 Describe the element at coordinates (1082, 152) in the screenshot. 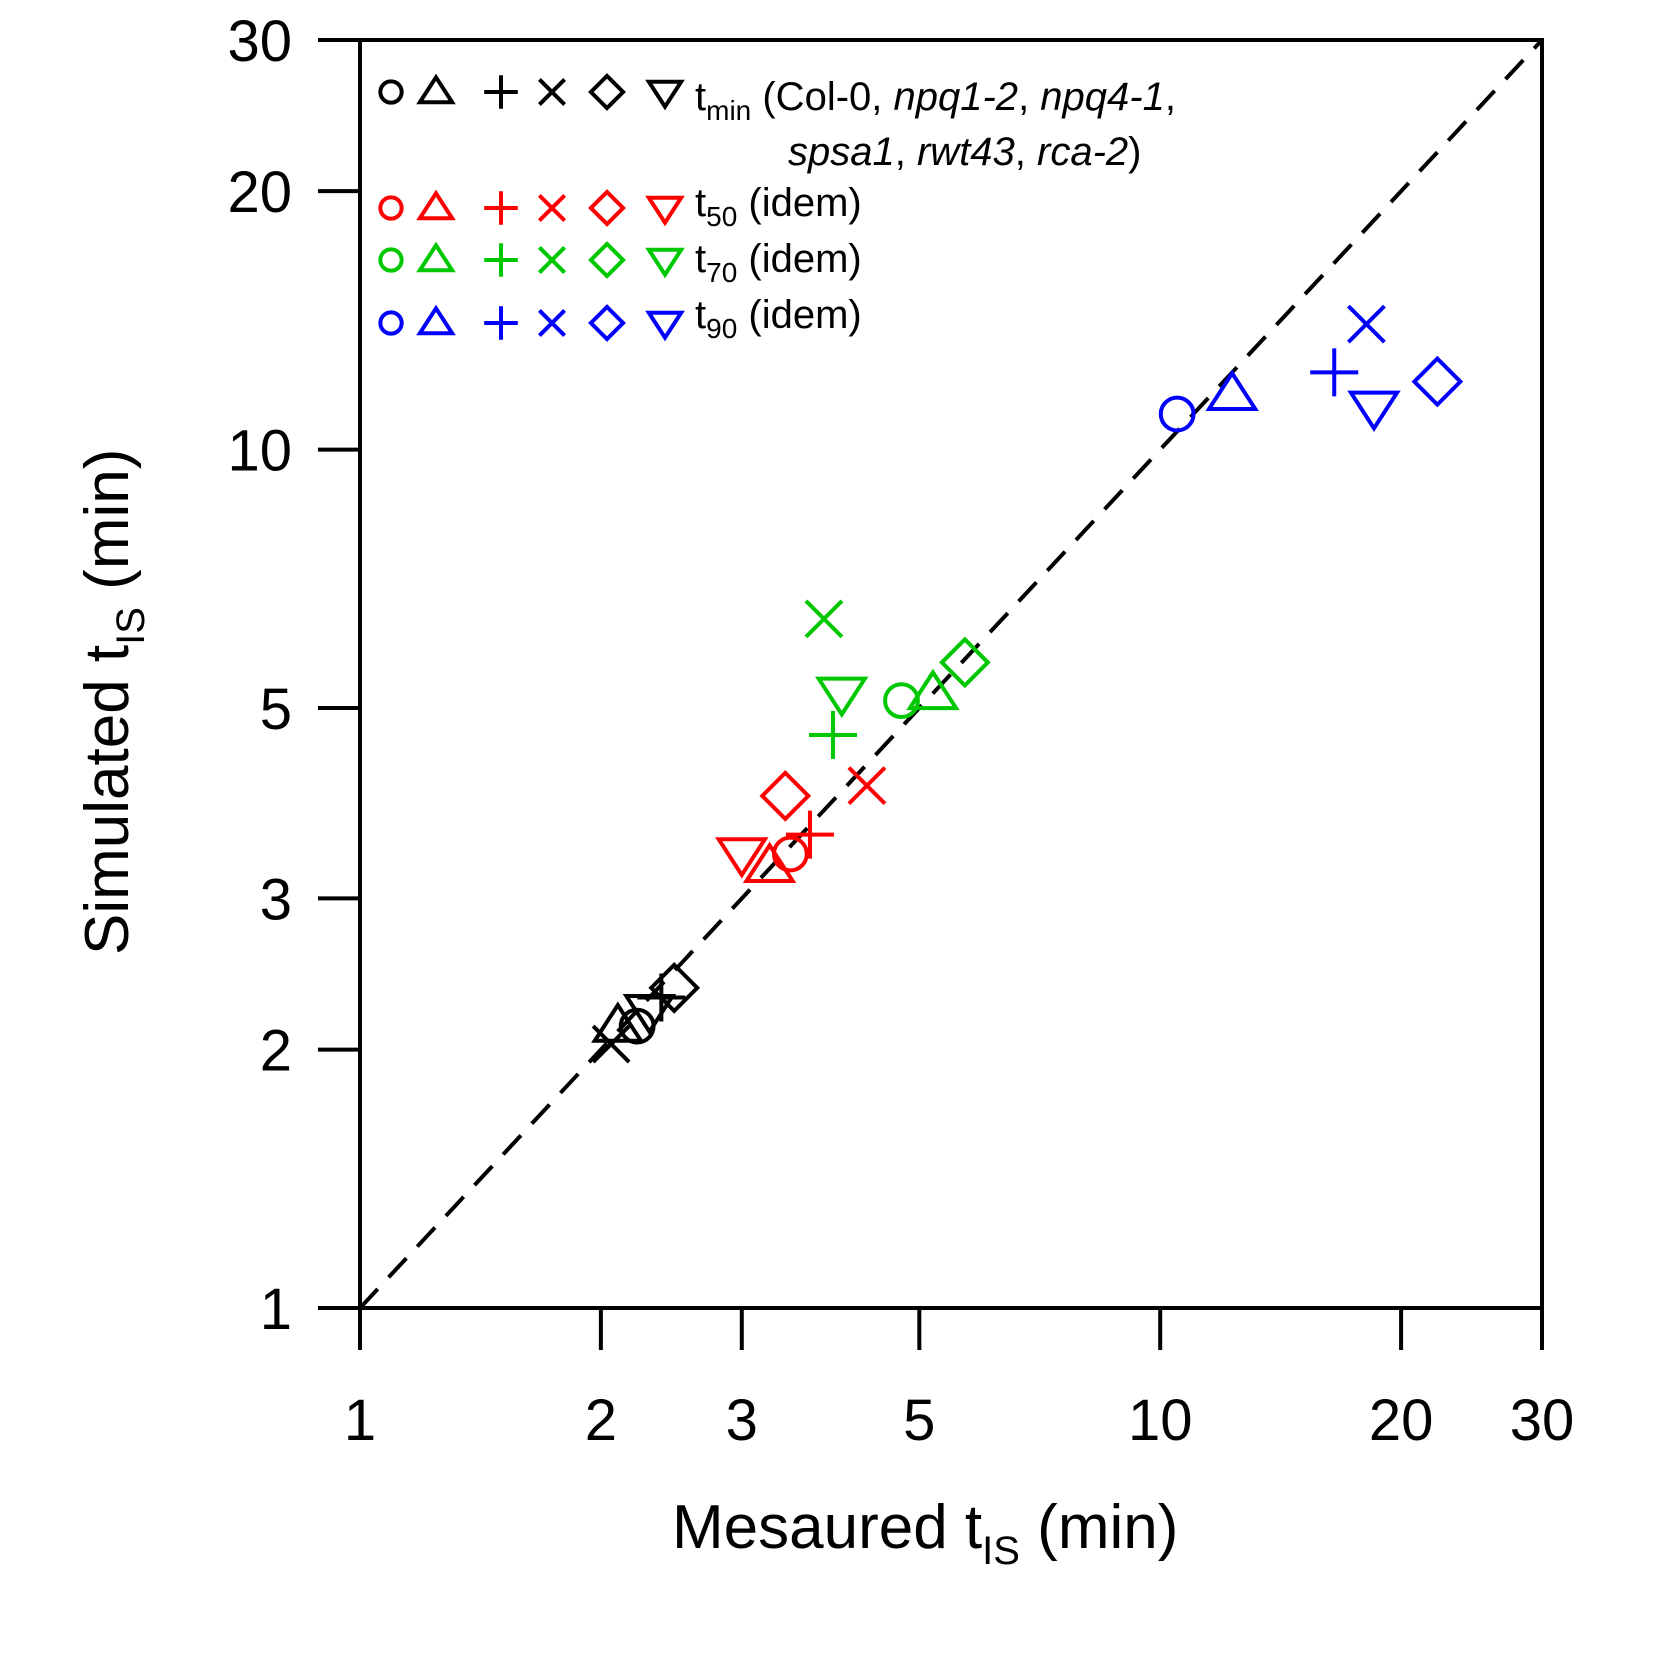

I see `legend-genotype-rca-2: rca-2` at that location.